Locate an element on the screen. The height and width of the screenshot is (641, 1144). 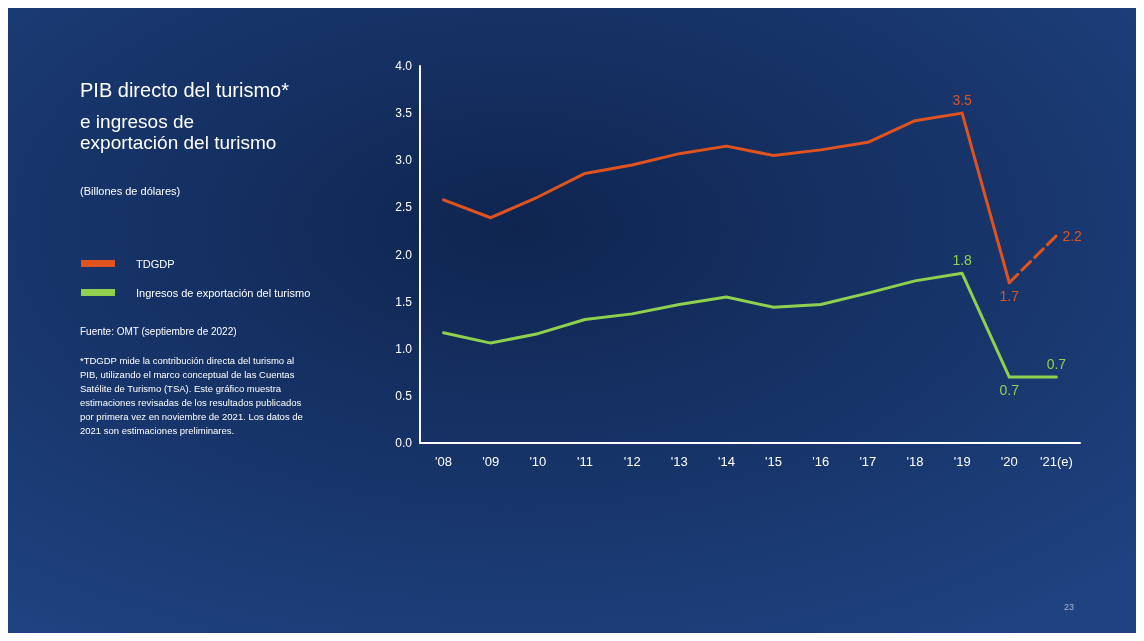
y-tick-label: 0.5 is located at coordinates (404, 395).